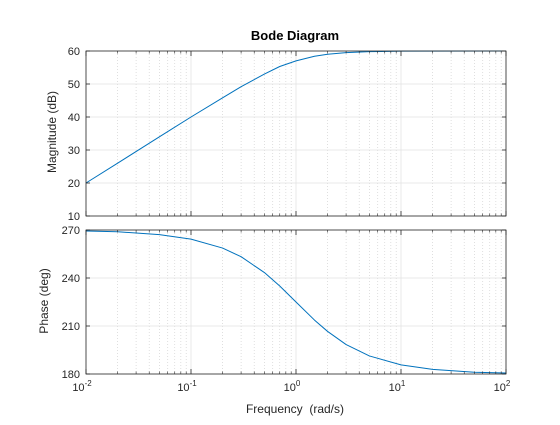  I want to click on phase-y-tick-label: 180, so click(71, 375).